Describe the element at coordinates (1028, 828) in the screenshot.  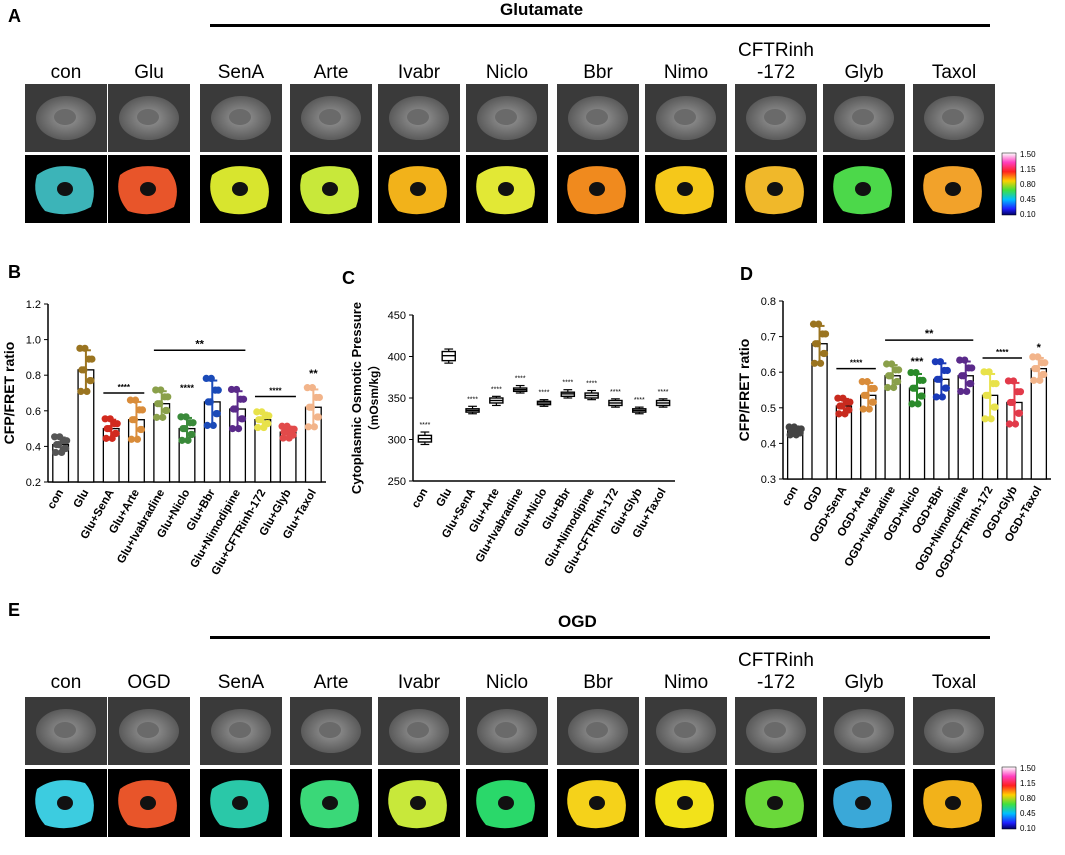
I see `colorbar-tick-4: 0.10` at that location.